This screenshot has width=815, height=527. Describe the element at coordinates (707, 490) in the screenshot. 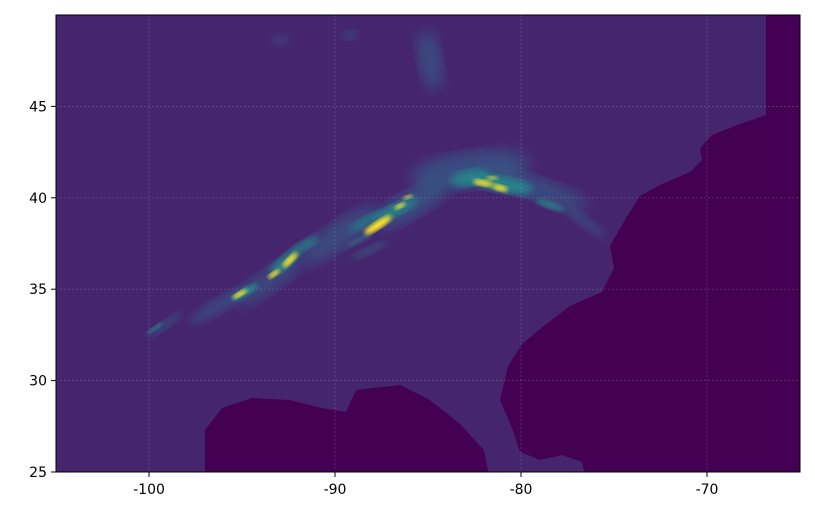

I see `x-tick-label: -70` at that location.